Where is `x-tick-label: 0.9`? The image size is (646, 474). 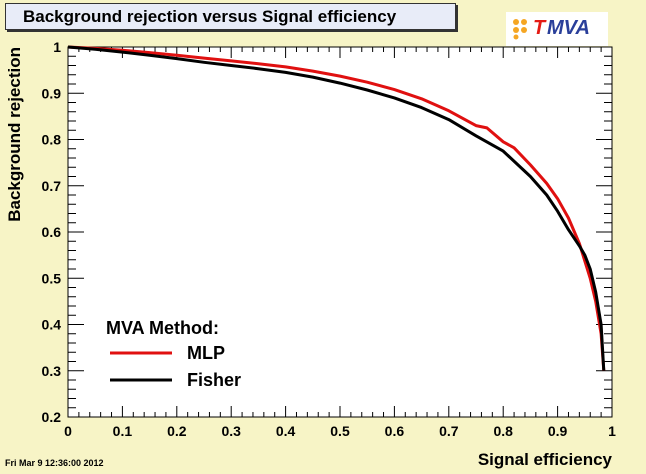
x-tick-label: 0.9 is located at coordinates (558, 431).